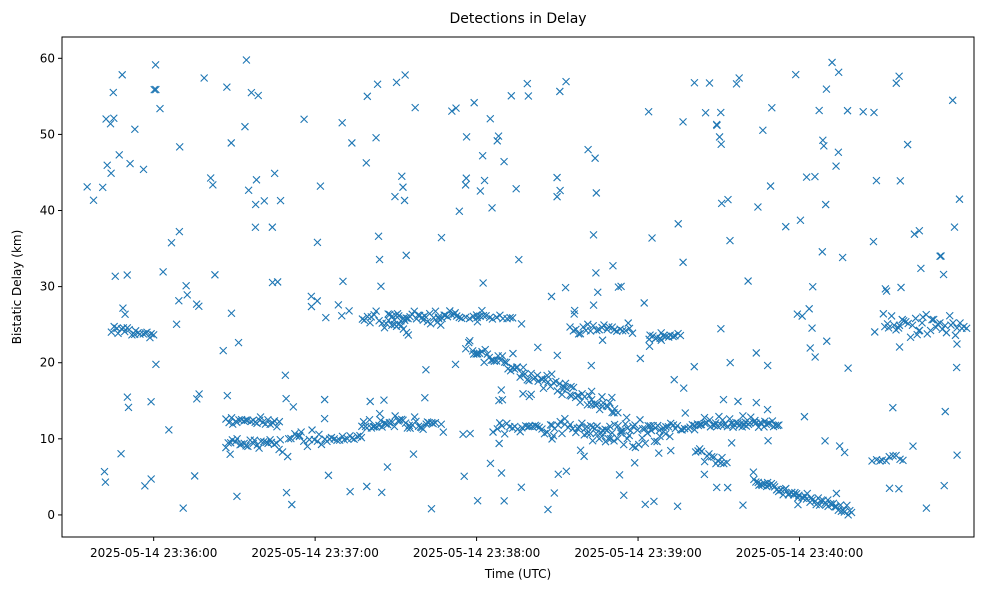  What do you see at coordinates (51, 286) in the screenshot?
I see `y-axis: 0 10 20 30 40 50 60` at bounding box center [51, 286].